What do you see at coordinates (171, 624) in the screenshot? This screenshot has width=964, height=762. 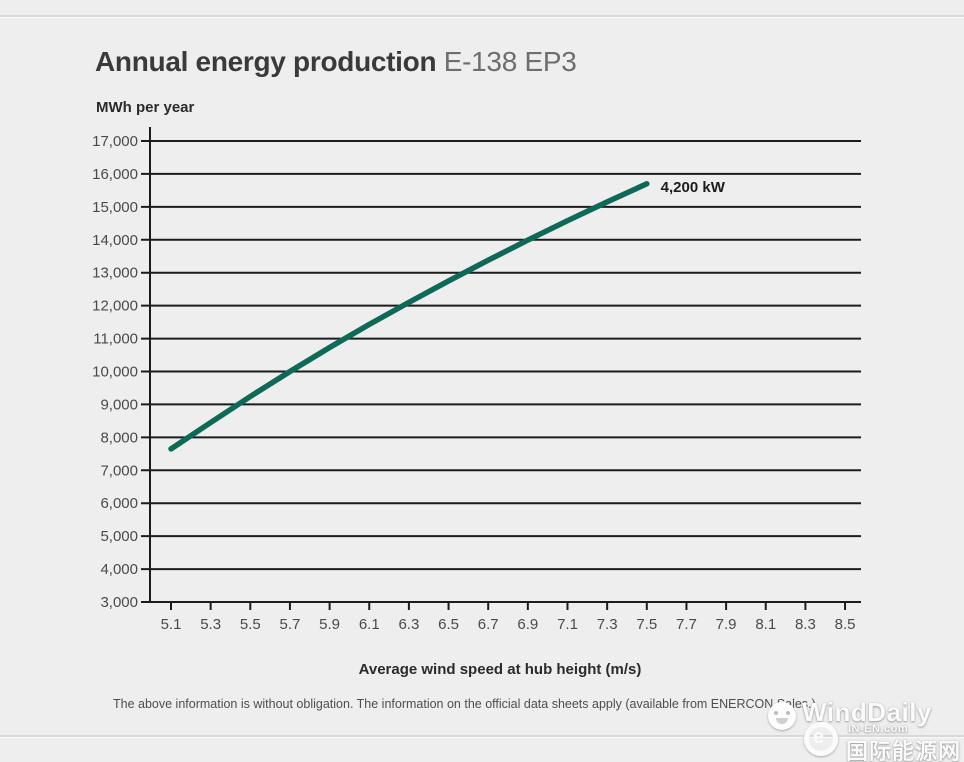 I see `x-tick-label: 5.1` at bounding box center [171, 624].